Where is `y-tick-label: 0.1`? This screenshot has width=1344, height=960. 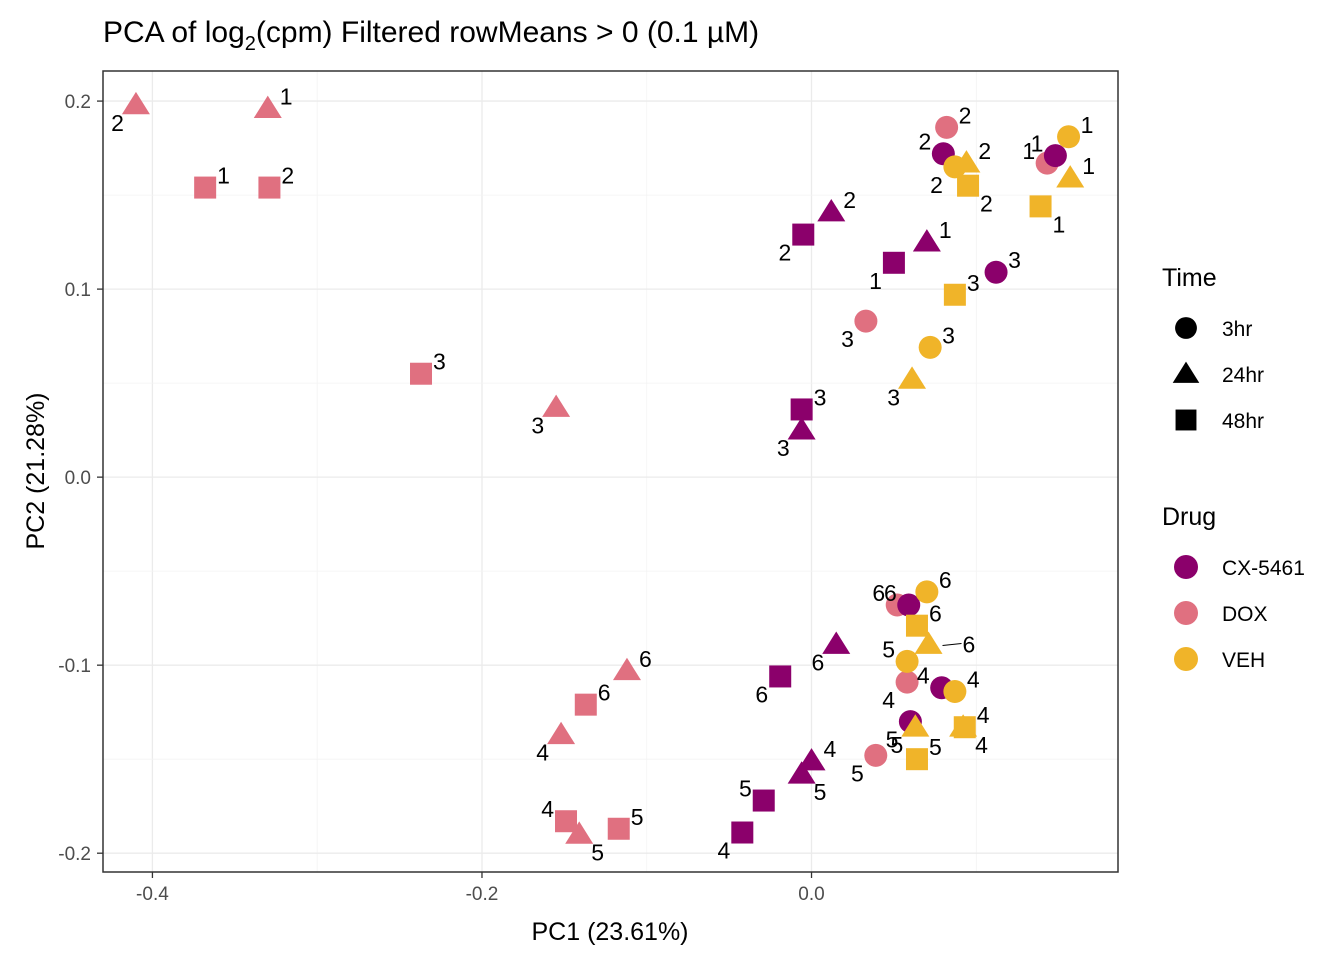
y-tick-label: 0.1 is located at coordinates (78, 290).